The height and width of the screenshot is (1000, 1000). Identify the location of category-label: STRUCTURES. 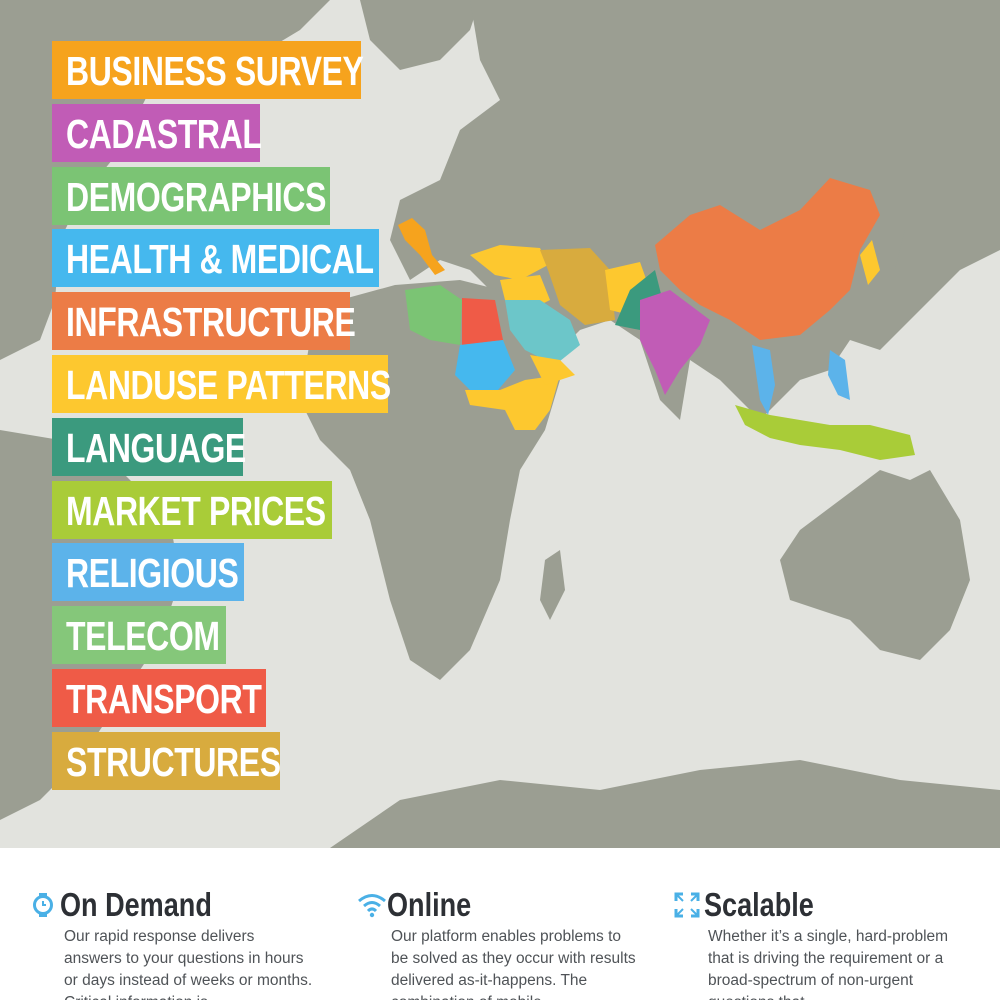
(166, 760).